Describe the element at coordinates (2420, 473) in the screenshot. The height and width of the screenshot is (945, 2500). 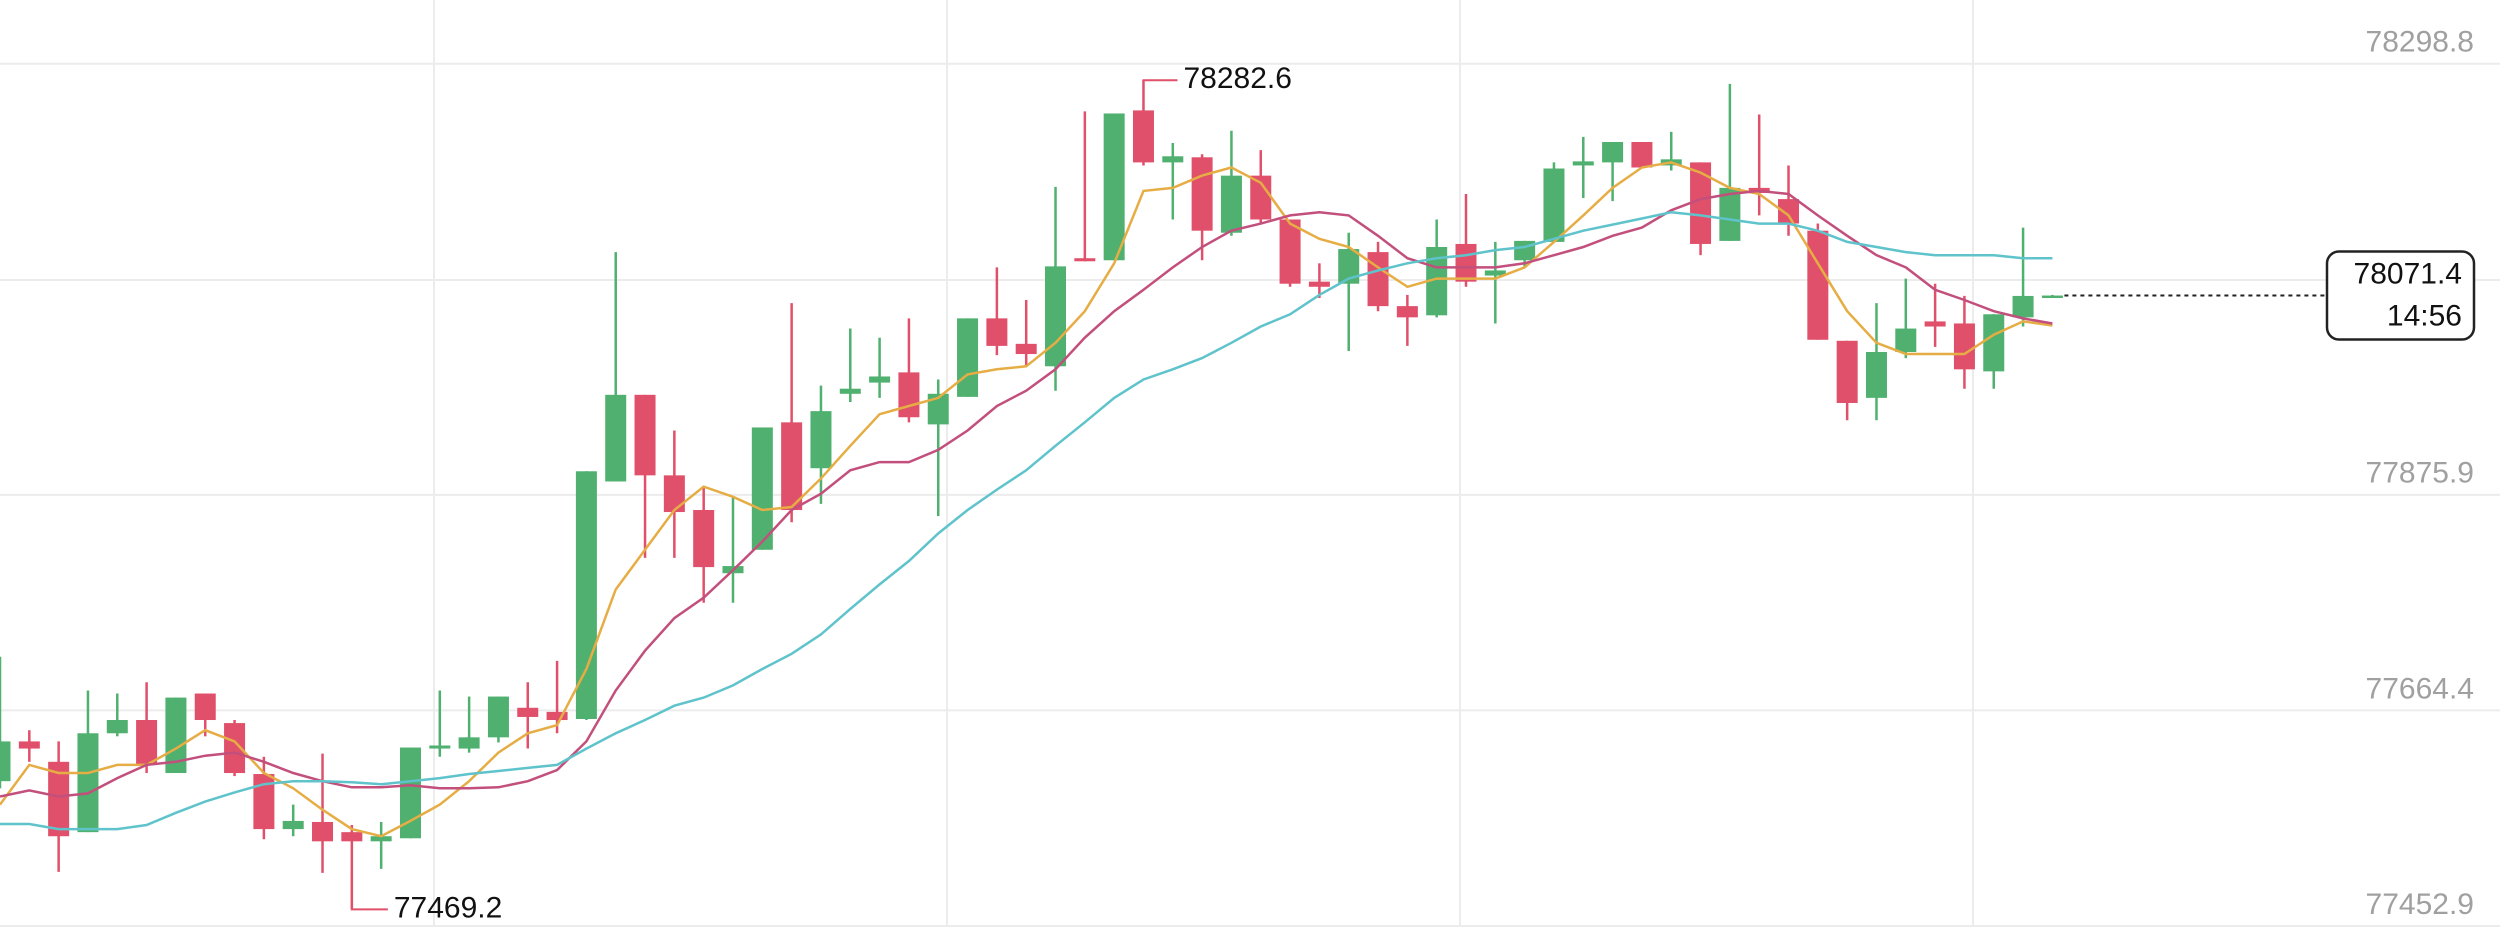
I see `y-tick-label: 77875.9` at that location.